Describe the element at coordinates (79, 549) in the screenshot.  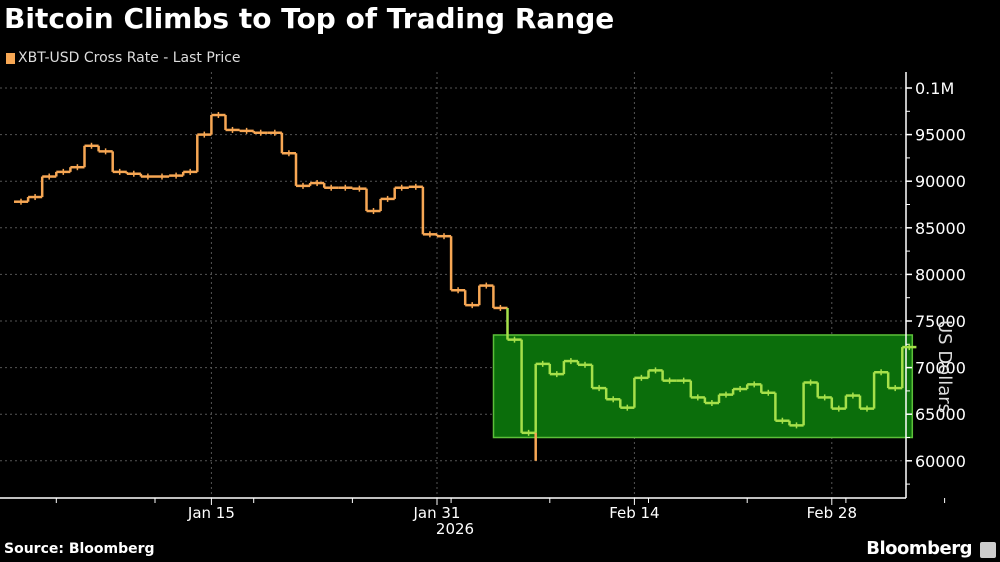
I see `source-text: Source: Bloomberg` at that location.